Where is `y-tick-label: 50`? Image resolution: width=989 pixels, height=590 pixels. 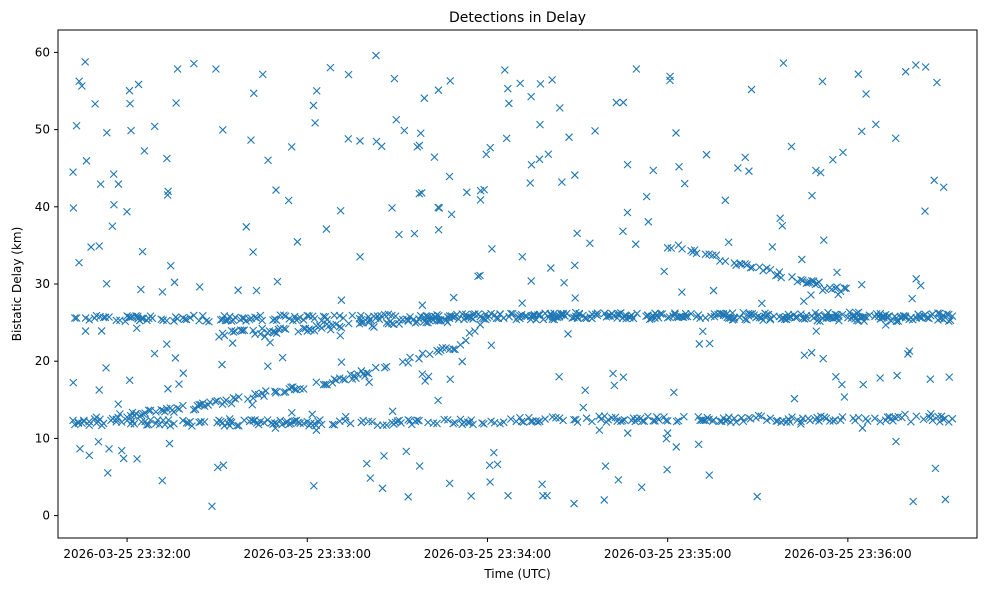
y-tick-label: 50 is located at coordinates (42, 130).